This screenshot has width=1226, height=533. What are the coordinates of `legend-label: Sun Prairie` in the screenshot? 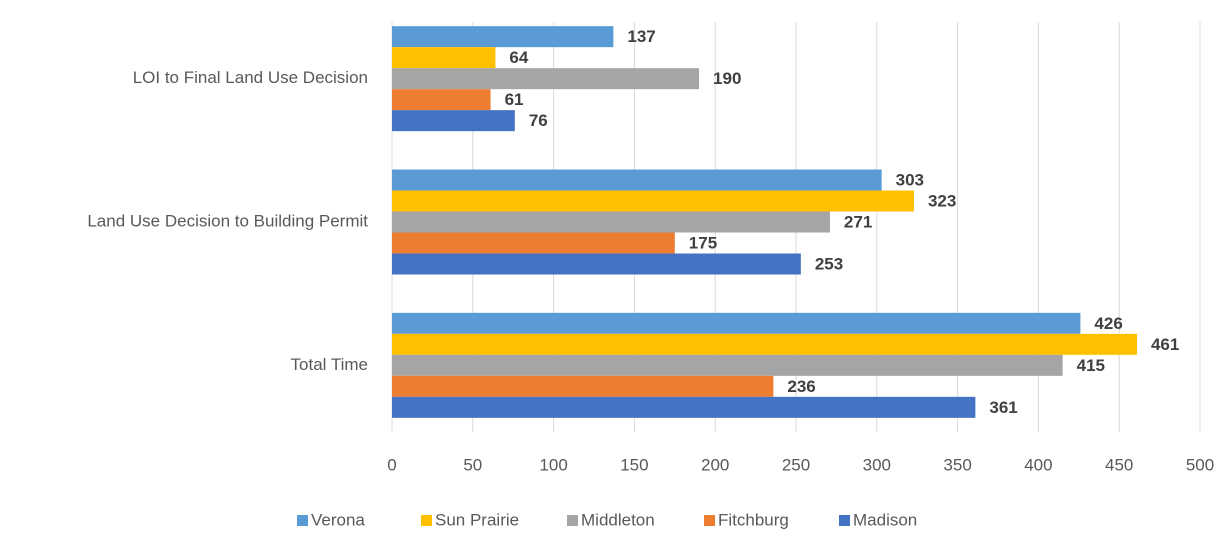 It's located at (477, 519).